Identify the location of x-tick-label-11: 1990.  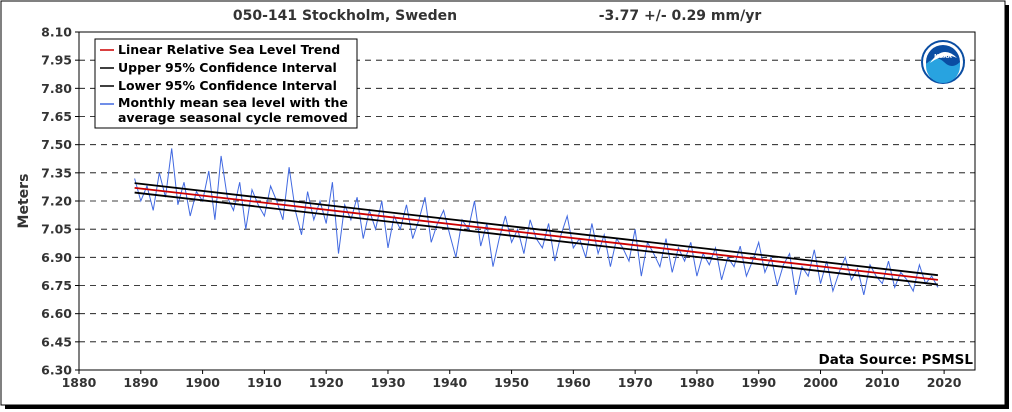
(758, 382).